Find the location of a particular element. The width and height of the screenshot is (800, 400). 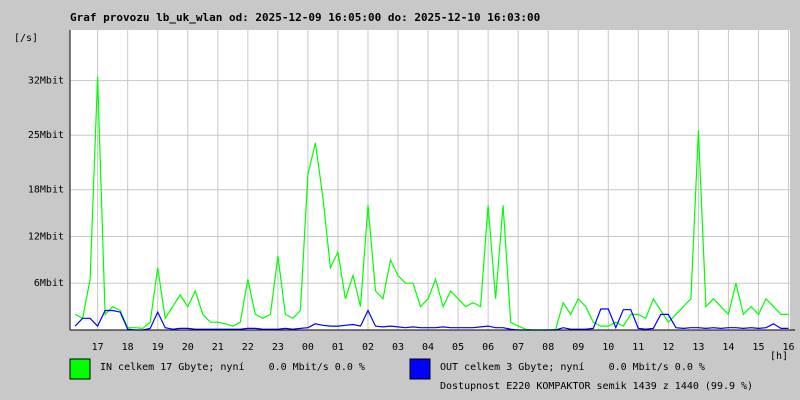

x-tick-label: 04 is located at coordinates (428, 347).